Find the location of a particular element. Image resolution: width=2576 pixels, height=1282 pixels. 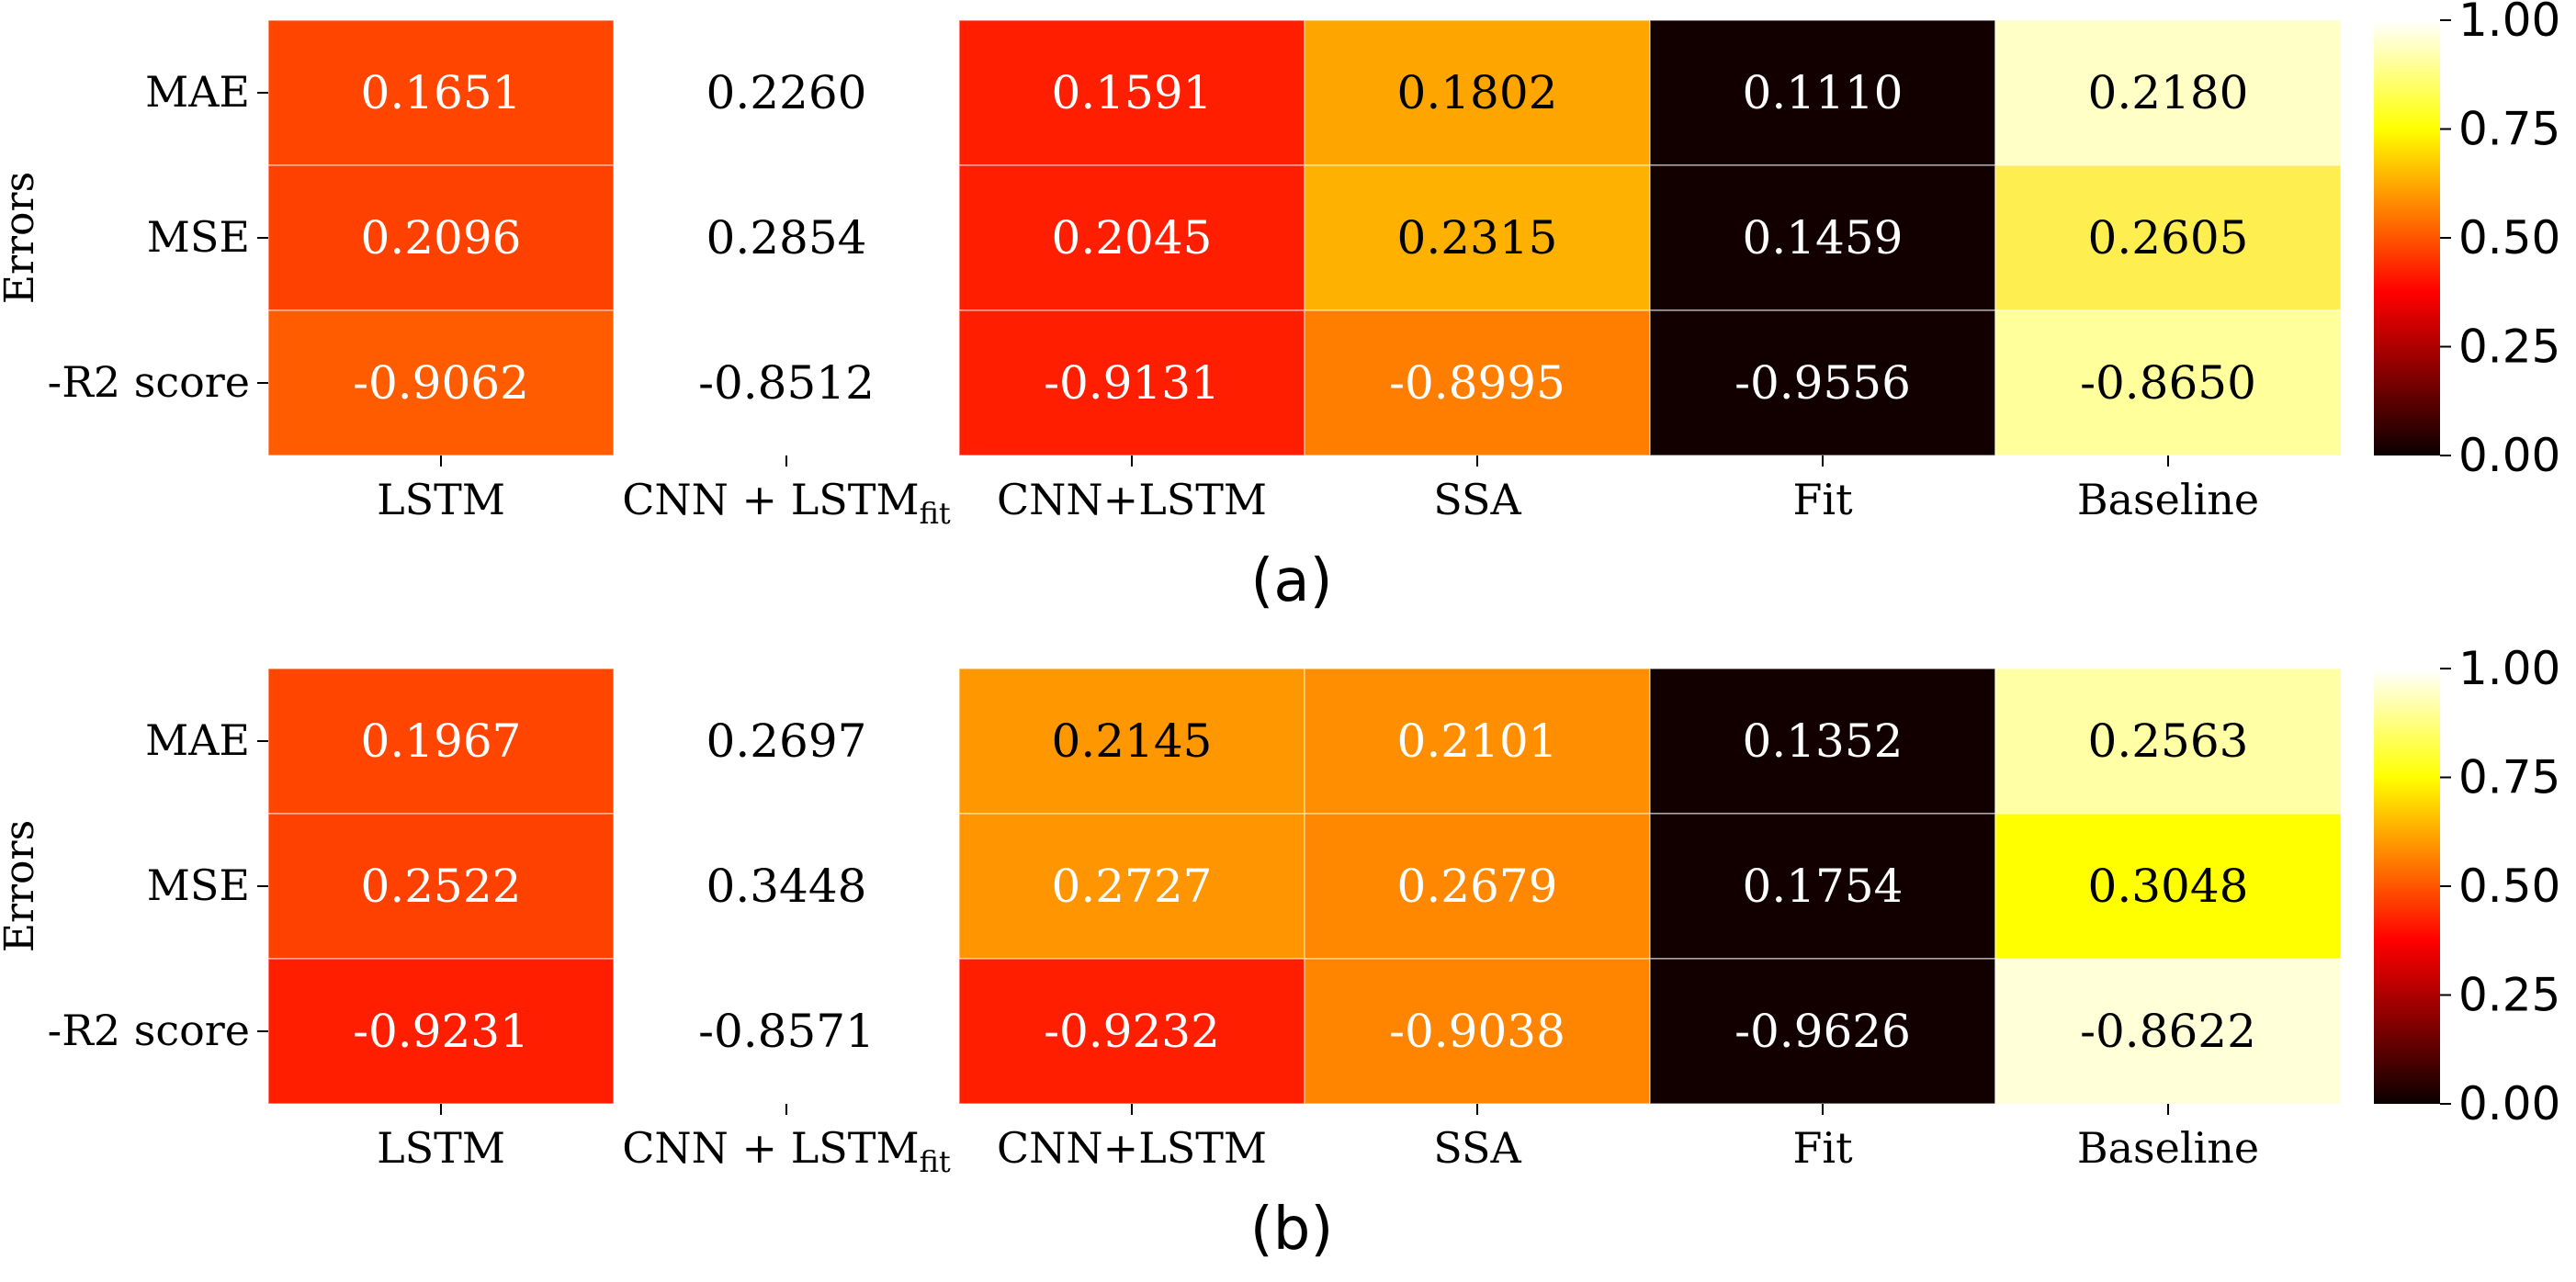

cell-value-label: -0.9626 is located at coordinates (1822, 1031).